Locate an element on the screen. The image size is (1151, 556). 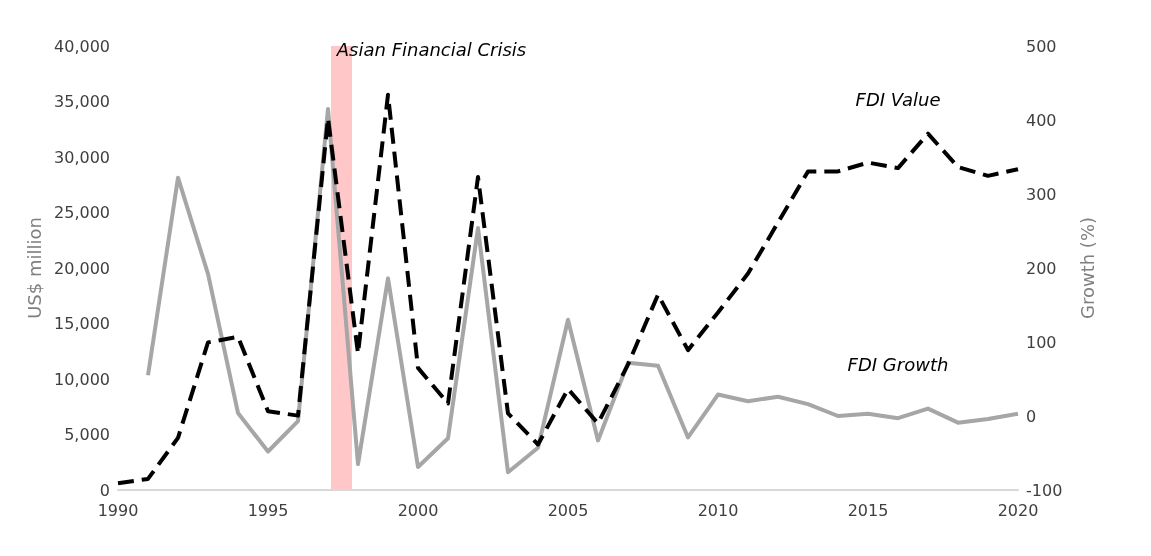
y2-tick-label: -100 is located at coordinates (1044, 490).